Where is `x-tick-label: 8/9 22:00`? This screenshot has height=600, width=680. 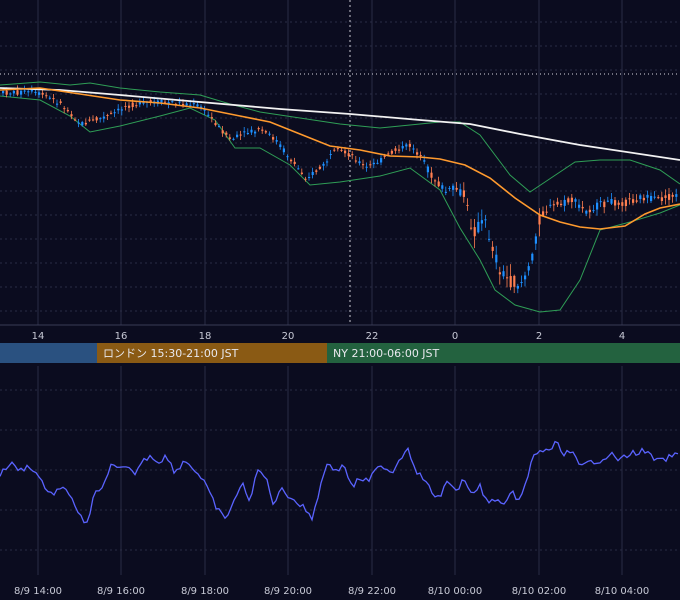 x-tick-label: 8/9 22:00 is located at coordinates (372, 591).